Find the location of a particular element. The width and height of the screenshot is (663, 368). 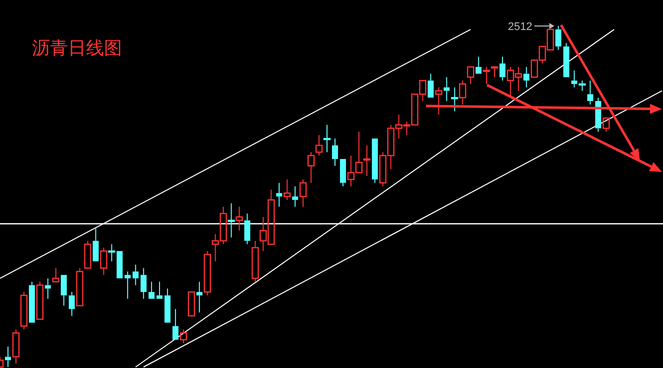

annotation: 2512 is located at coordinates (520, 27).